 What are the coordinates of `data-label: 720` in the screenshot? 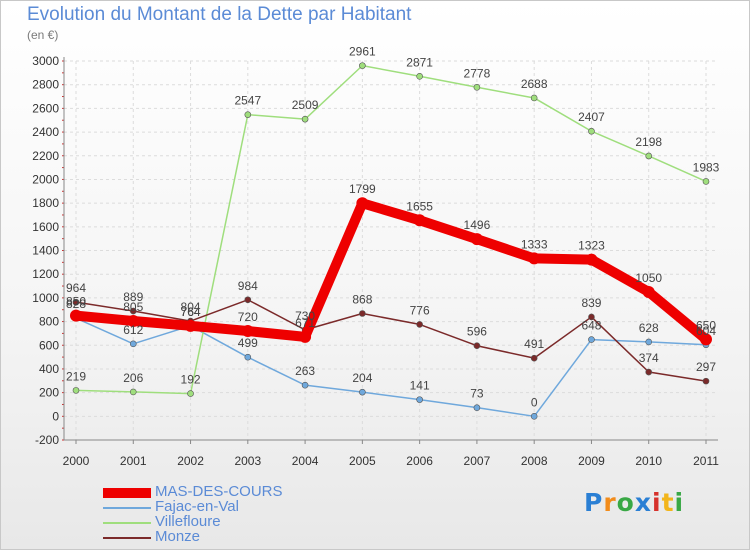 It's located at (248, 317).